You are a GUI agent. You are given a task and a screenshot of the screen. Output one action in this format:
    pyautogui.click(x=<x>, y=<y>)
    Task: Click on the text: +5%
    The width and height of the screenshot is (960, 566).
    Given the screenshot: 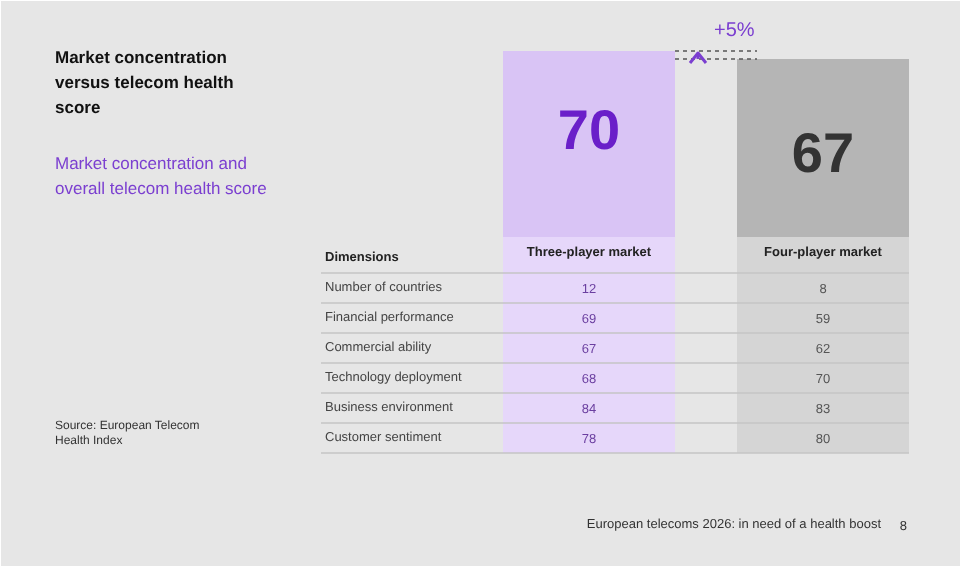 What is the action you would take?
    pyautogui.click(x=734, y=31)
    